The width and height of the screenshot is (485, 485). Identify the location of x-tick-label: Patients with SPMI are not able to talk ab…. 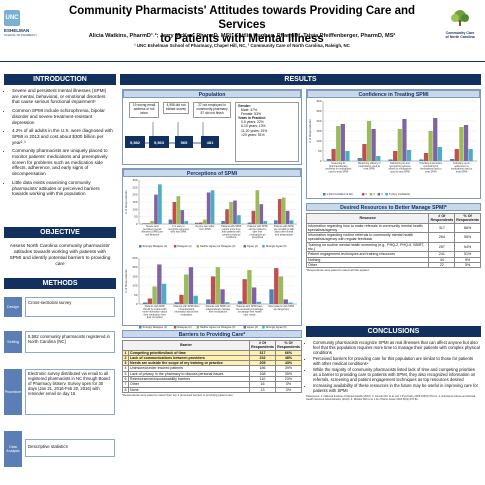
(284, 230).